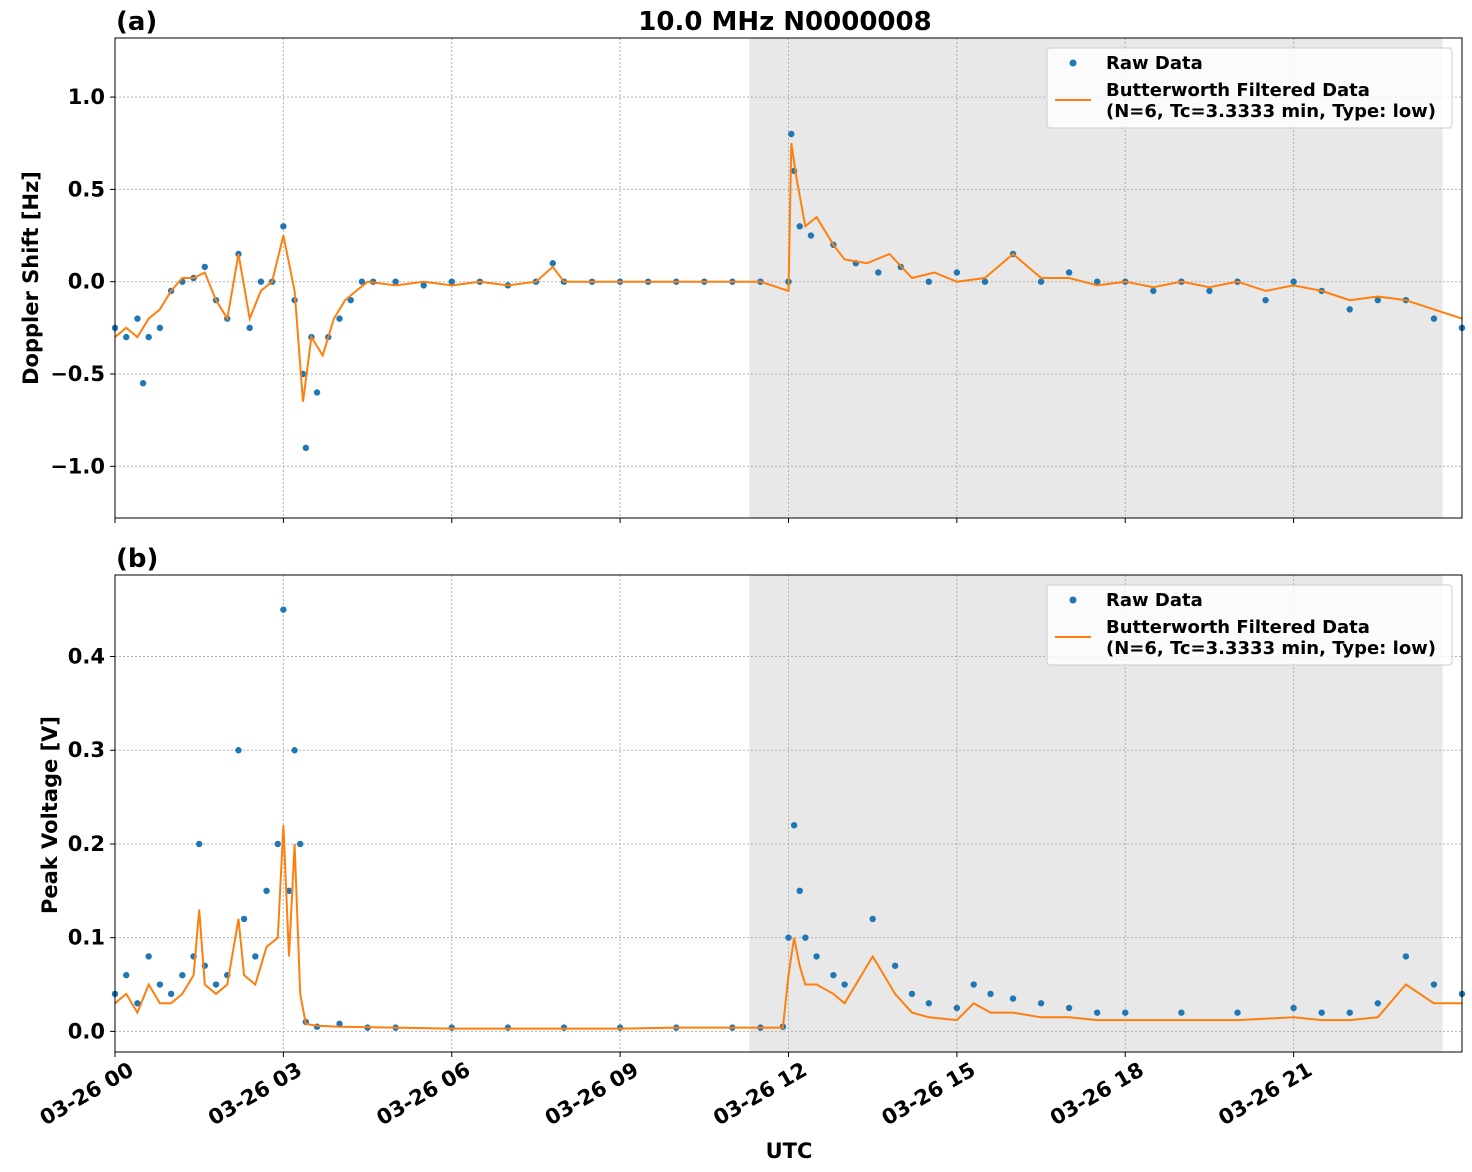 This screenshot has width=1472, height=1172. What do you see at coordinates (592, 1094) in the screenshot?
I see `x-tick-label: 03-26 09` at bounding box center [592, 1094].